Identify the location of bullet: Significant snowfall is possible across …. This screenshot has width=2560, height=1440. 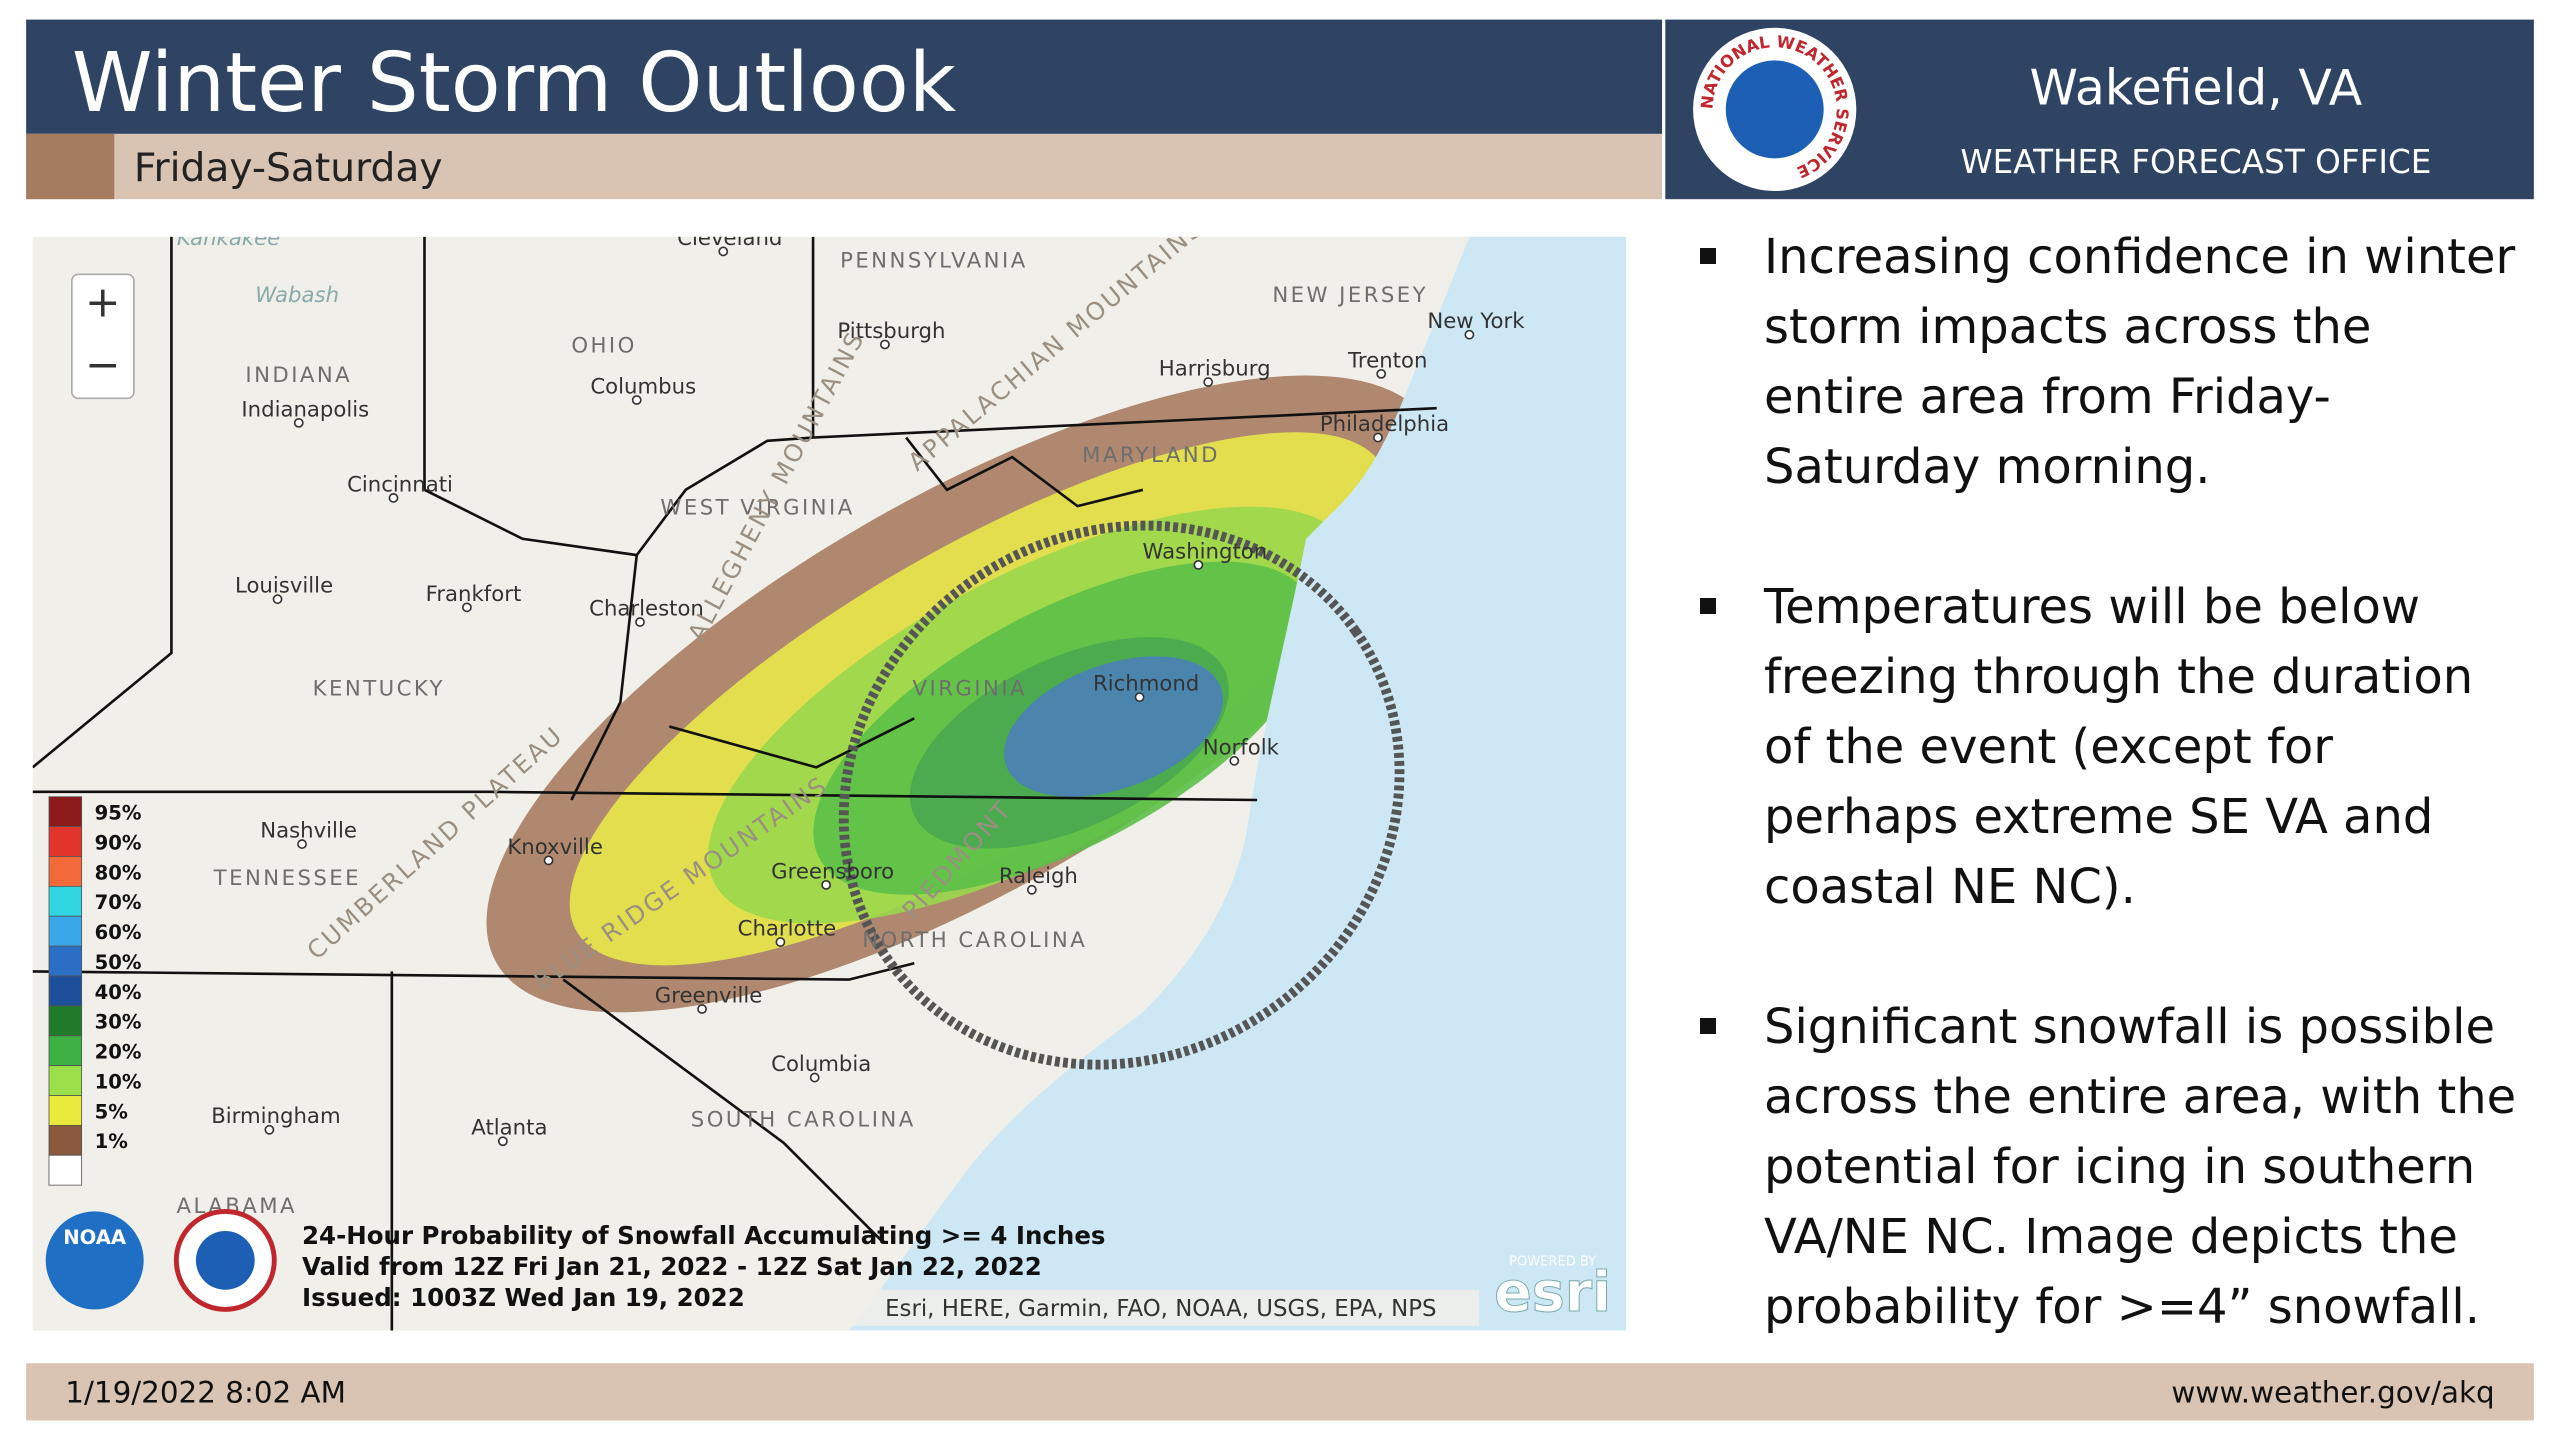
(2110, 1167).